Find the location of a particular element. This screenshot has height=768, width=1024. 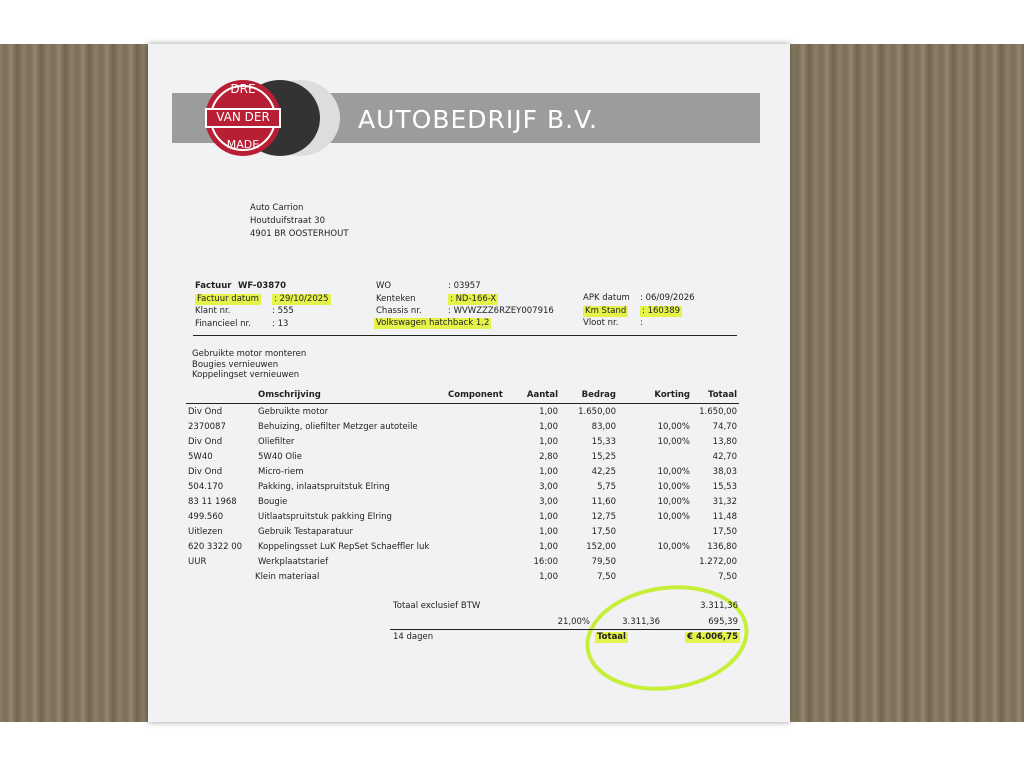

item-omschrijving: Uitlaatspruitstuk pakking Elring is located at coordinates (325, 517).